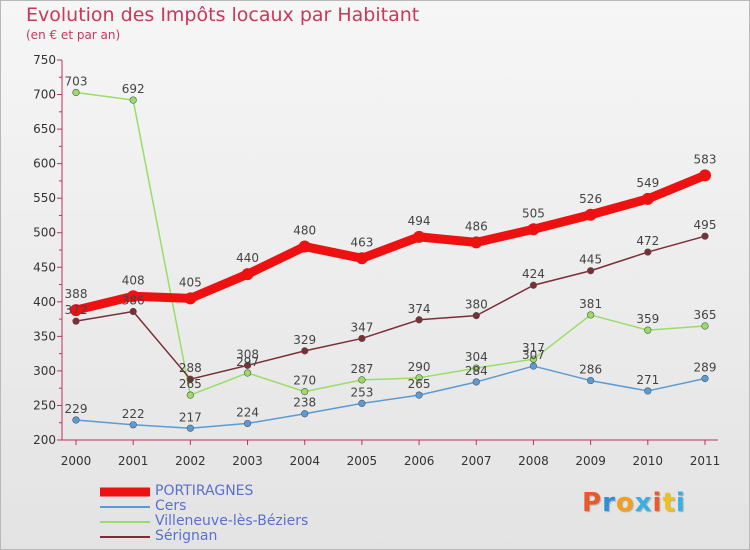 The width and height of the screenshot is (750, 550). What do you see at coordinates (625, 503) in the screenshot?
I see `logo-letter: o` at bounding box center [625, 503].